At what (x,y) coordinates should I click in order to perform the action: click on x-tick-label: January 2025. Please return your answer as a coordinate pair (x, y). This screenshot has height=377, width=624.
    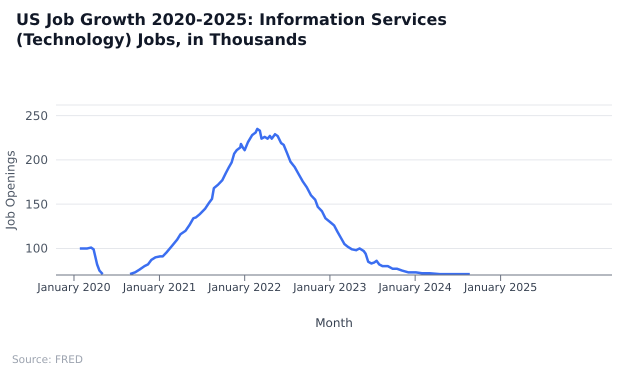
    Looking at the image, I should click on (500, 287).